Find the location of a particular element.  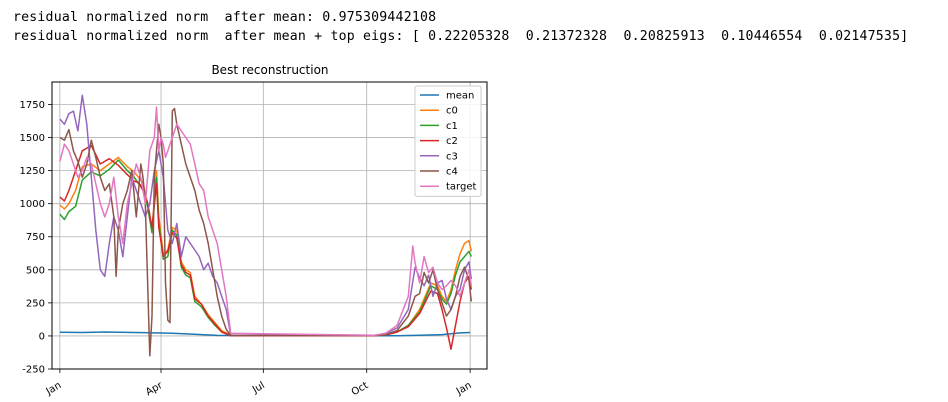

y-tick-label: 0 is located at coordinates (42, 336).